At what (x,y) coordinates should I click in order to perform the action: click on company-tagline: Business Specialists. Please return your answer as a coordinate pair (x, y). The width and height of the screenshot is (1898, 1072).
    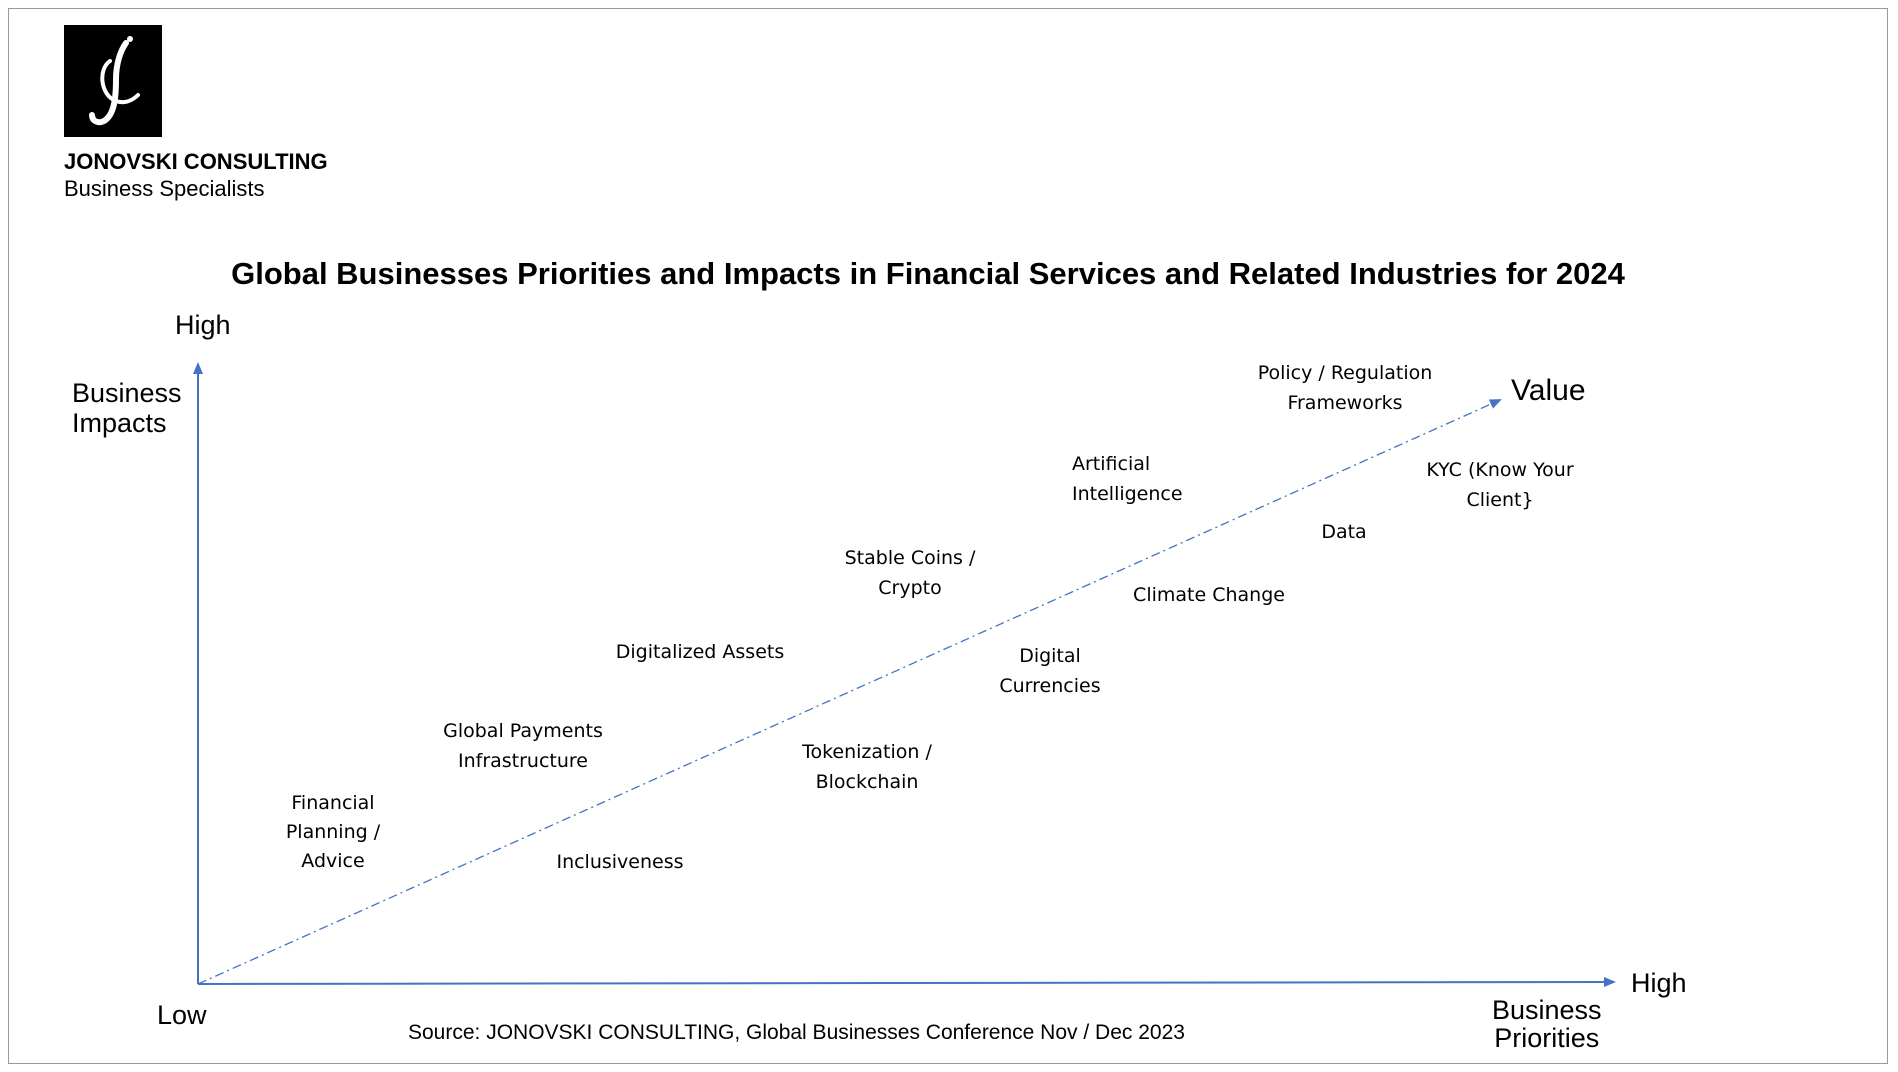
    Looking at the image, I should click on (164, 188).